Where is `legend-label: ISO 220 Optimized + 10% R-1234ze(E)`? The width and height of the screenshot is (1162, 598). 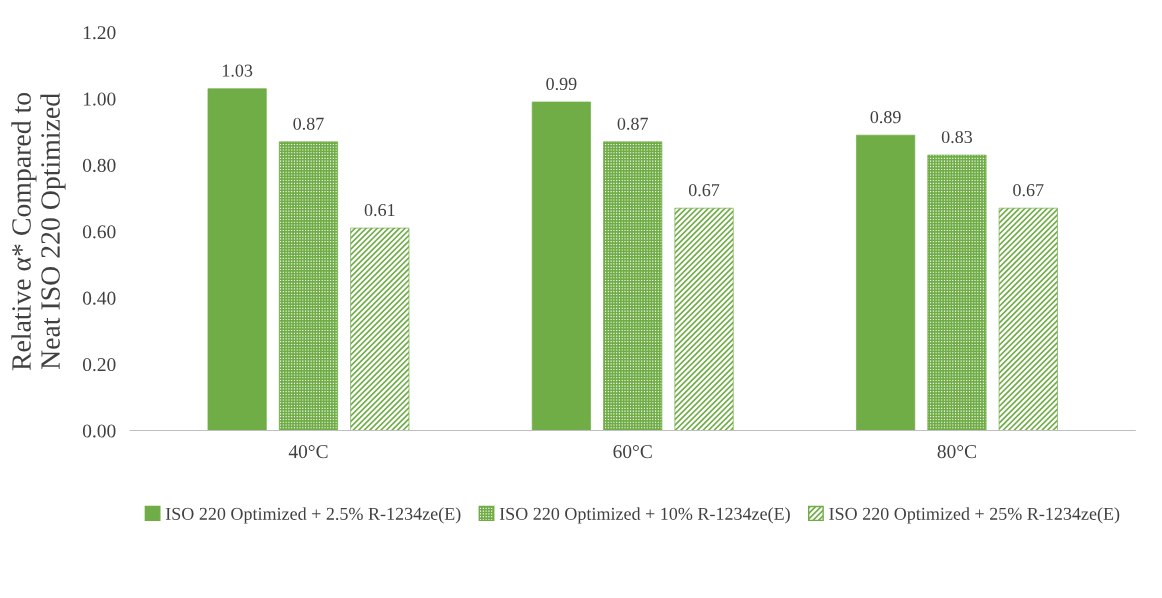 legend-label: ISO 220 Optimized + 10% R-1234ze(E) is located at coordinates (644, 515).